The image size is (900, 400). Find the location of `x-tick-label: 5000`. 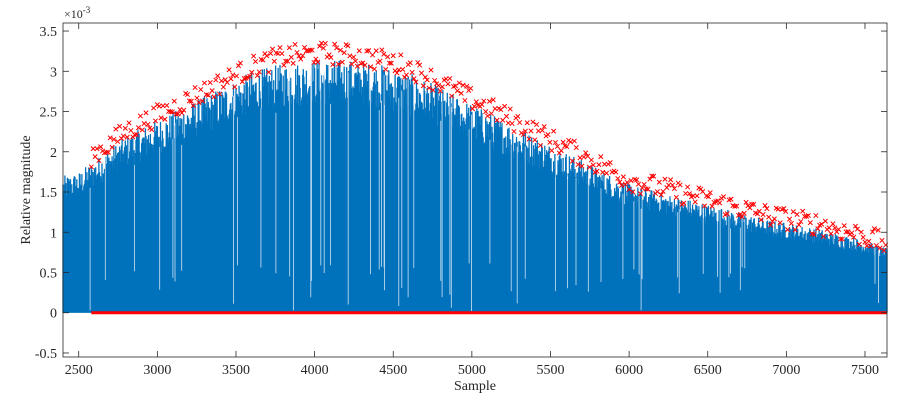

x-tick-label: 5000 is located at coordinates (472, 370).